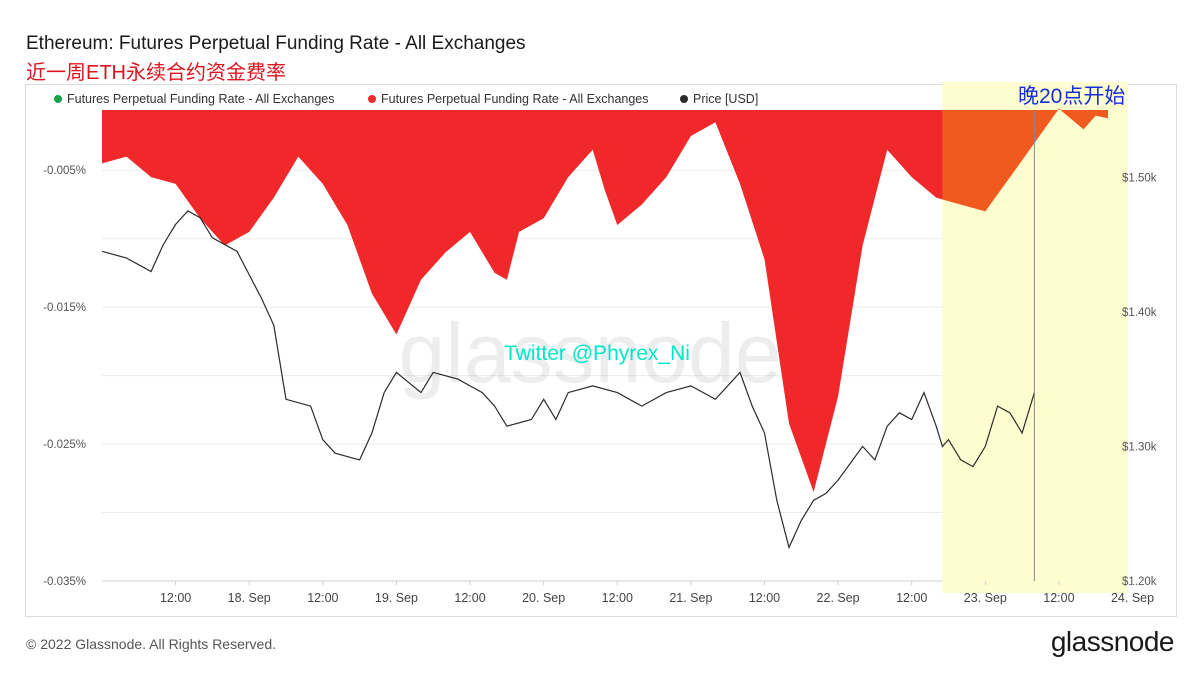 This screenshot has height=675, width=1200. I want to click on copyright: © 2022 Glassnode. All Rights Reserved., so click(151, 644).